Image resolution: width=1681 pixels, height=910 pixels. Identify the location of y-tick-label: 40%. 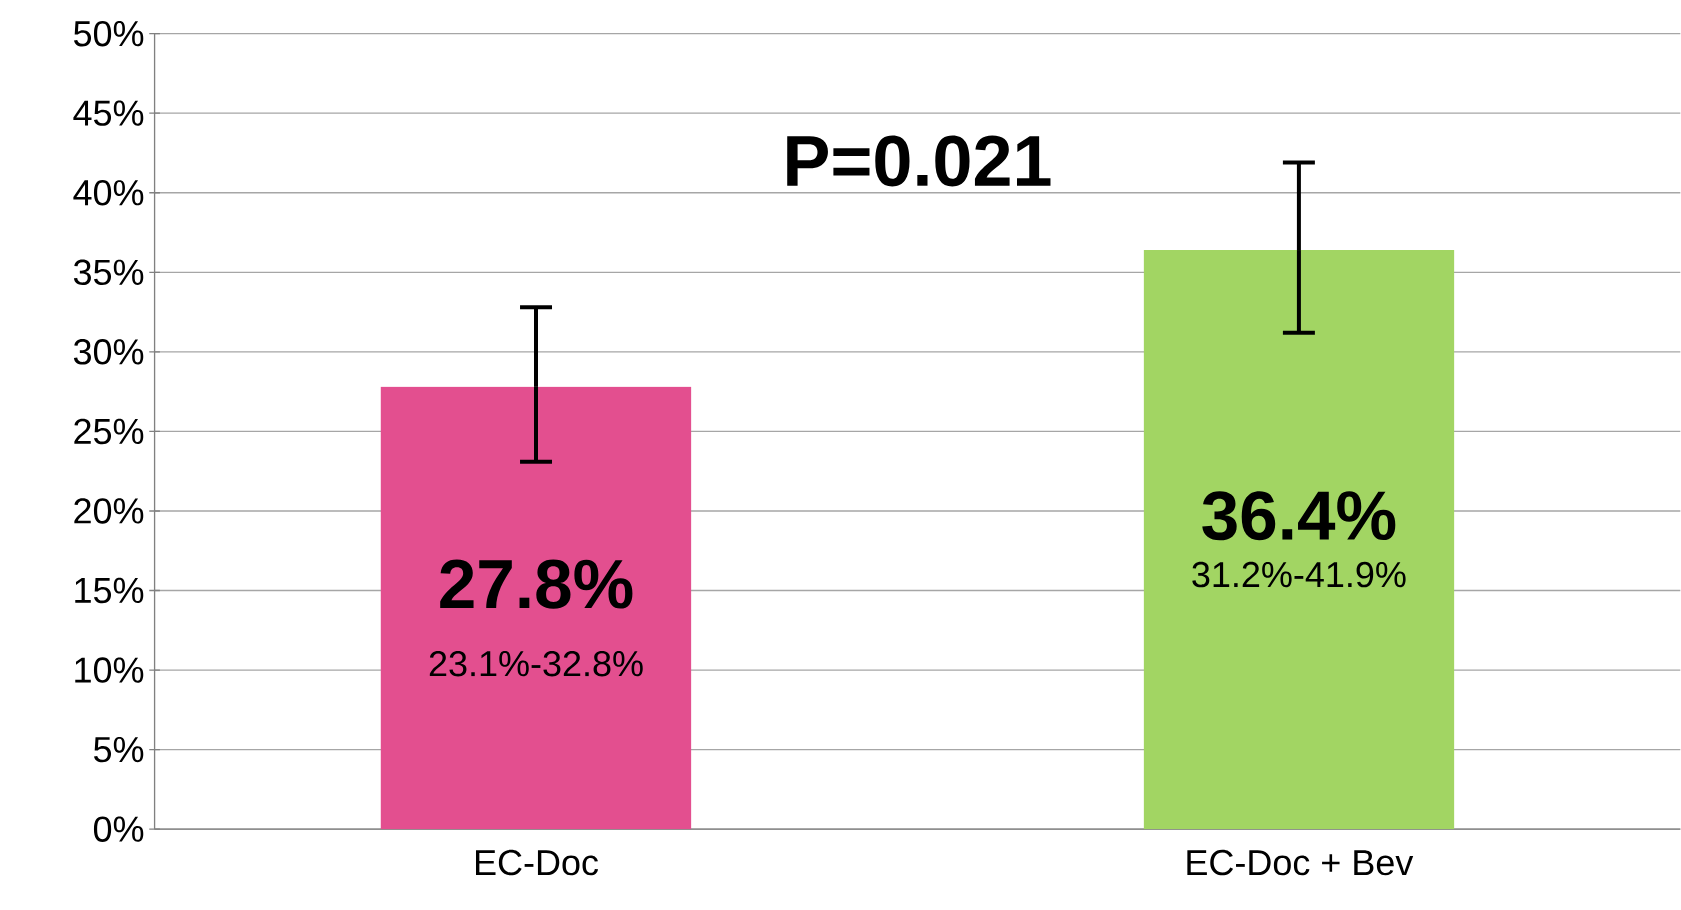
(108, 192).